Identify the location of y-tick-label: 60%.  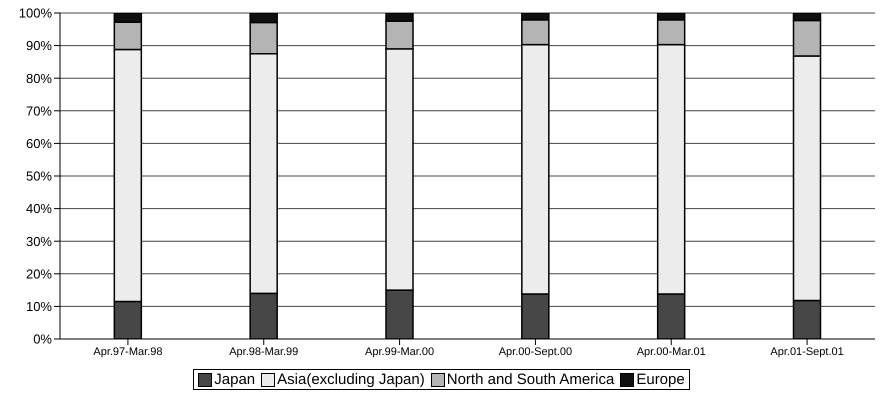
(39, 144).